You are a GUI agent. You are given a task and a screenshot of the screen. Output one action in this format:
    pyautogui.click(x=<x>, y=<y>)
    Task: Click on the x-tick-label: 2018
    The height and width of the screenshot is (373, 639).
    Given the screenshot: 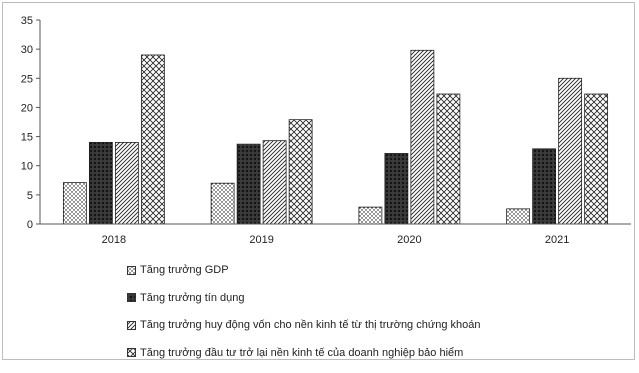 What is the action you would take?
    pyautogui.click(x=114, y=240)
    